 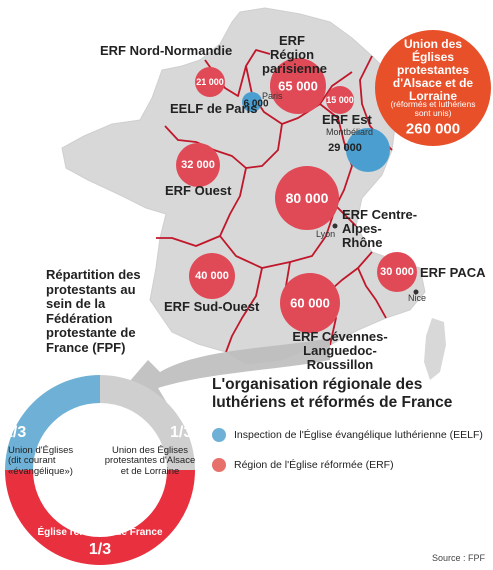 What do you see at coordinates (326, 234) in the screenshot?
I see `city-lyon: Lyon` at bounding box center [326, 234].